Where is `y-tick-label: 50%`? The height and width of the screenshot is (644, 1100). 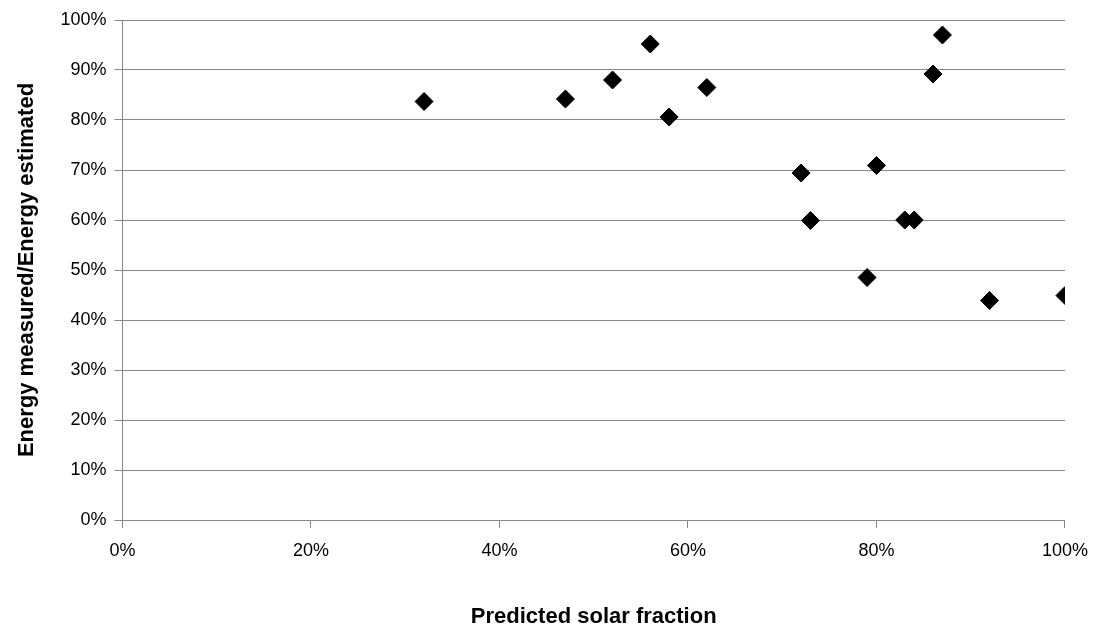 y-tick-label: 50% is located at coordinates (88, 268).